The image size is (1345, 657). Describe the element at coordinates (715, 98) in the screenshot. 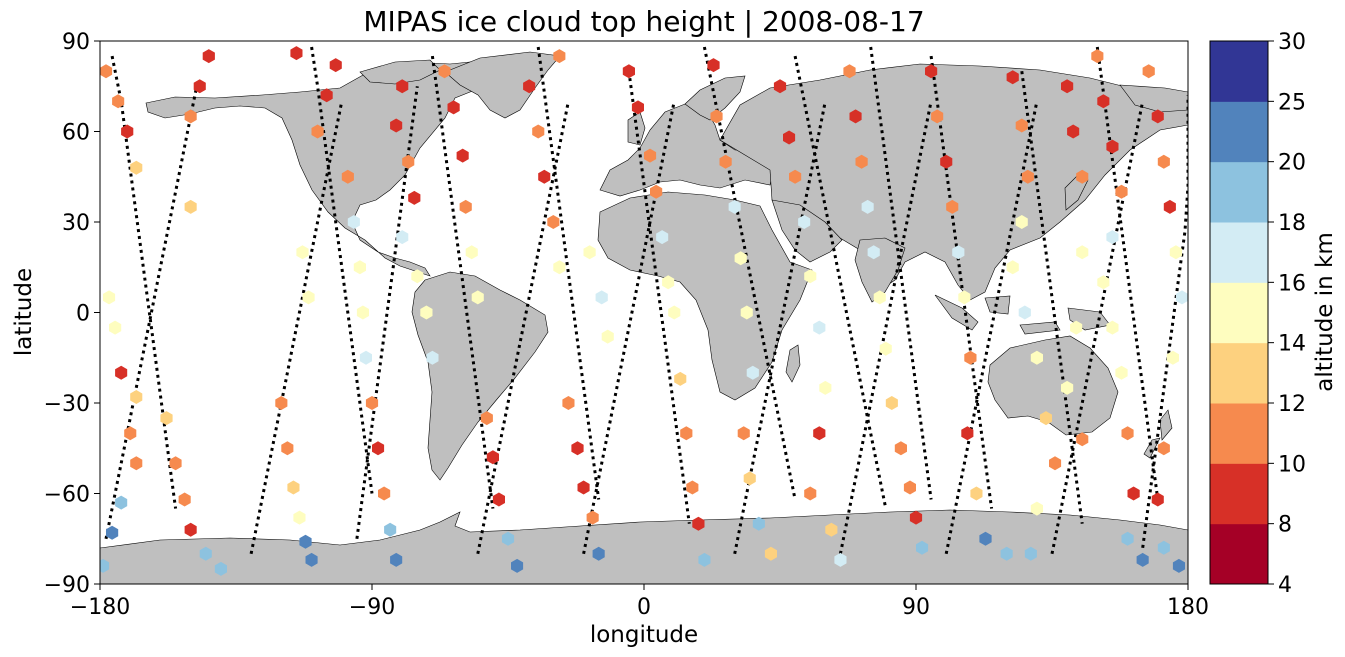

I see `scandinavia` at that location.